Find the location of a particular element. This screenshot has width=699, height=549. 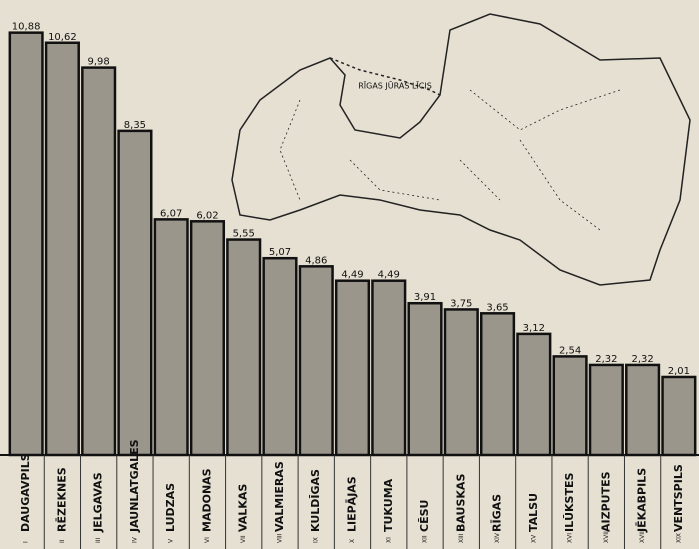

x-tick-label: TUKUMA is located at coordinates (388, 505).